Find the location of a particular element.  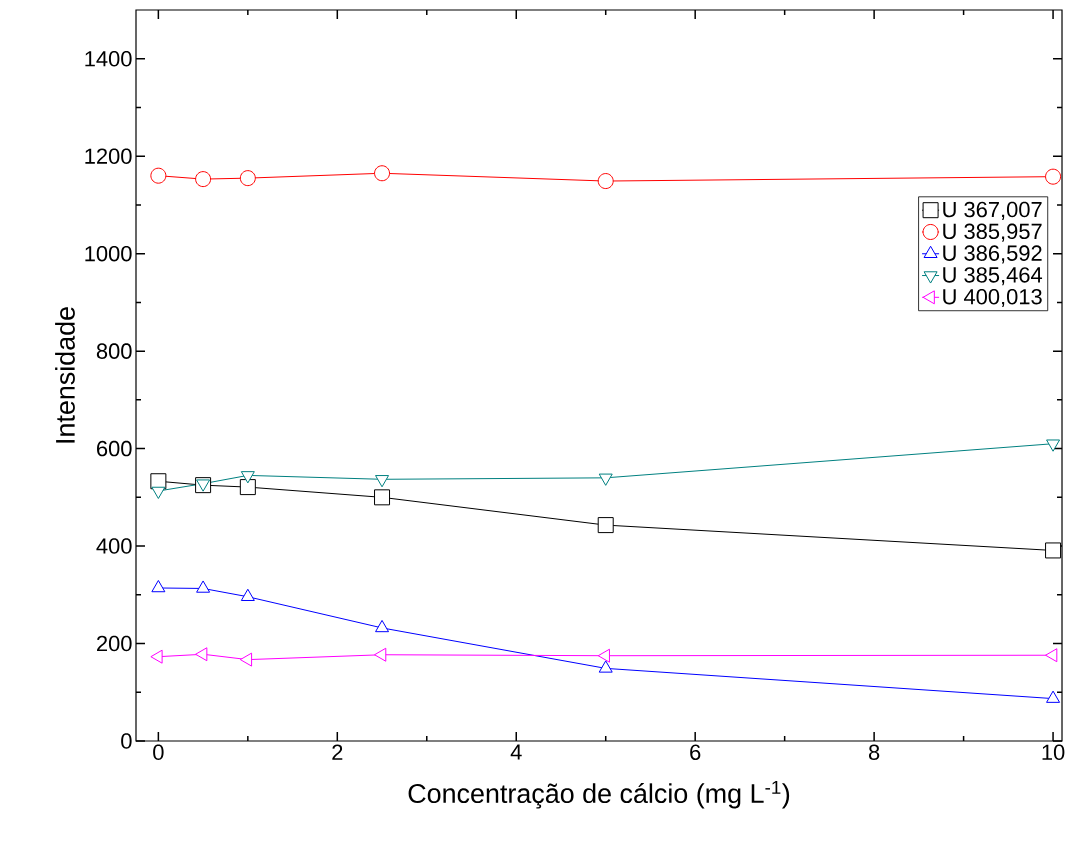

y-tick-label: 0 is located at coordinates (126, 741).